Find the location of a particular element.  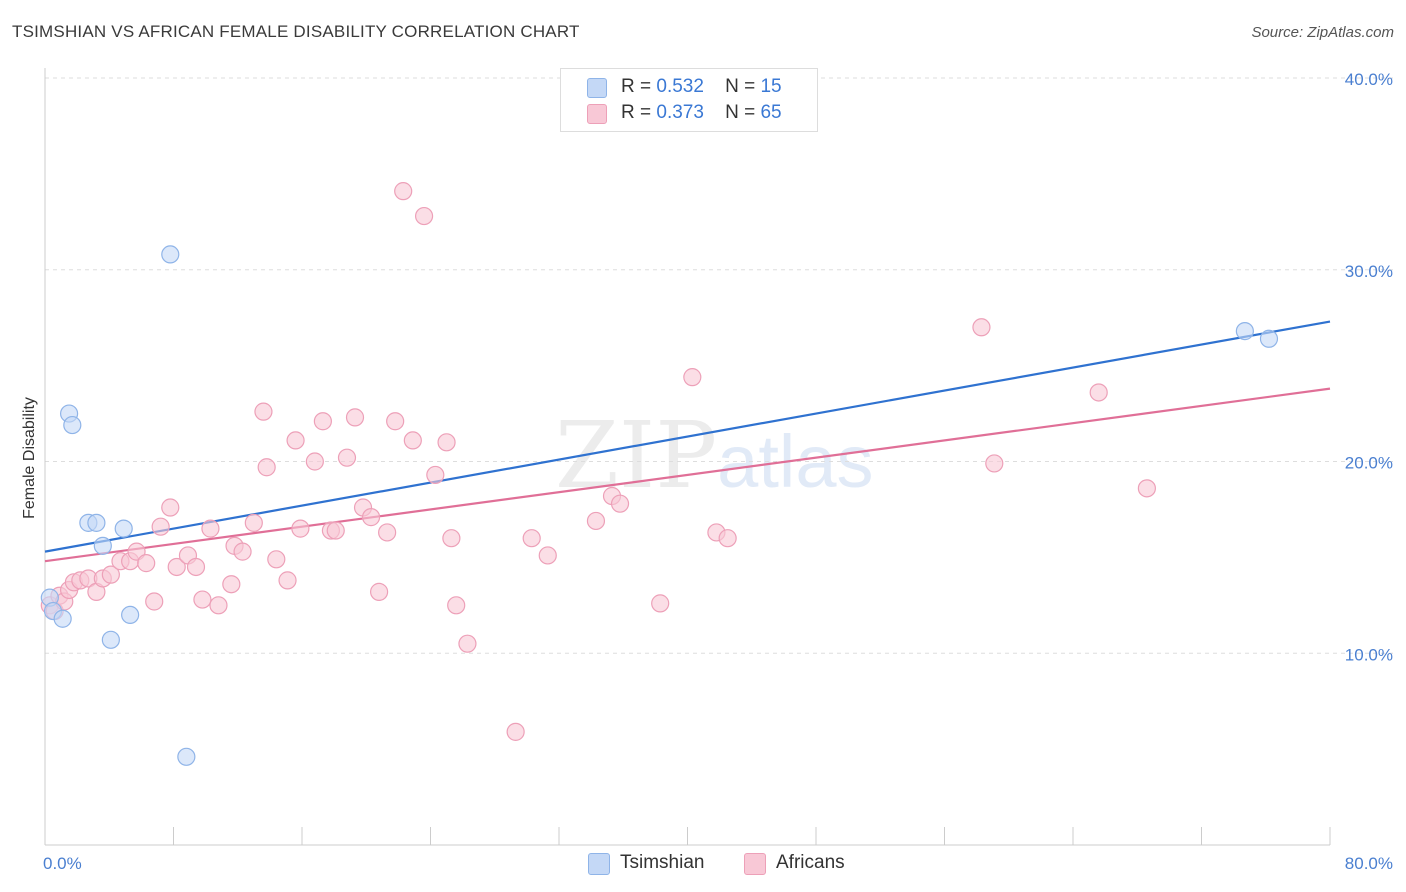

legend-r-value: 0.373 is located at coordinates (680, 112).